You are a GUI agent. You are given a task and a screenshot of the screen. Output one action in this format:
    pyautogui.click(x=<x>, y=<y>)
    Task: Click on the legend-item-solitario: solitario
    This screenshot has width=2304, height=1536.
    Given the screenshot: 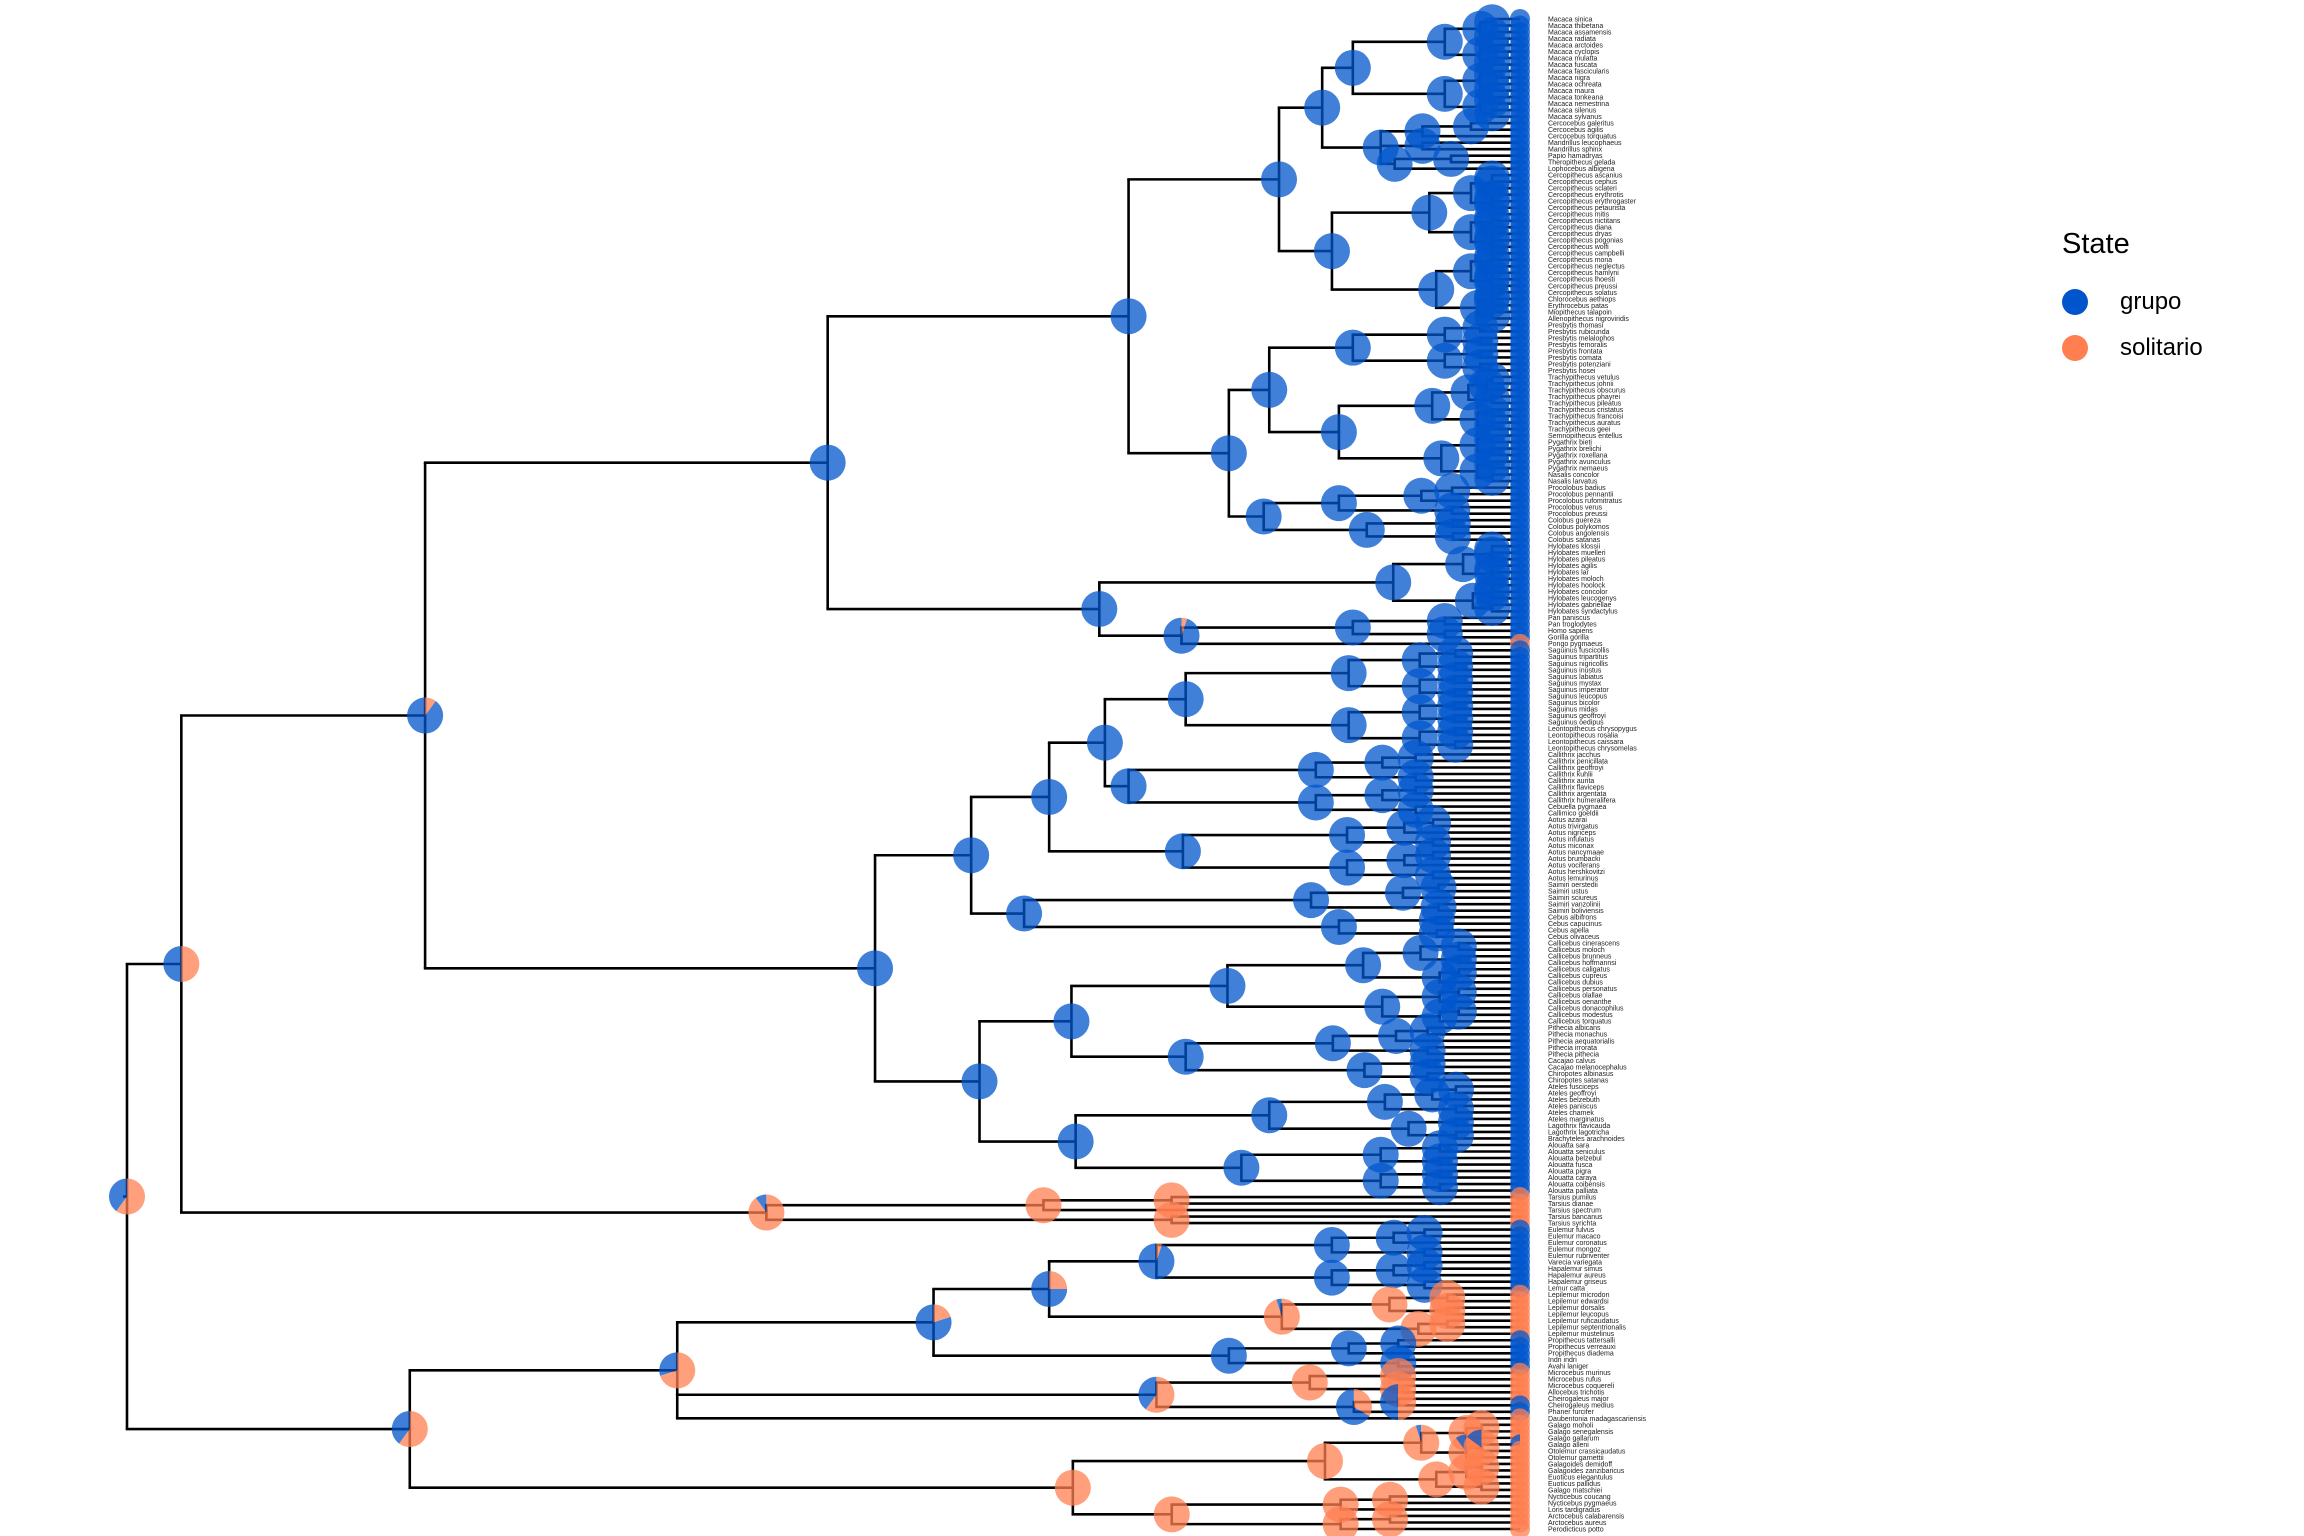 What is the action you would take?
    pyautogui.click(x=2132, y=348)
    